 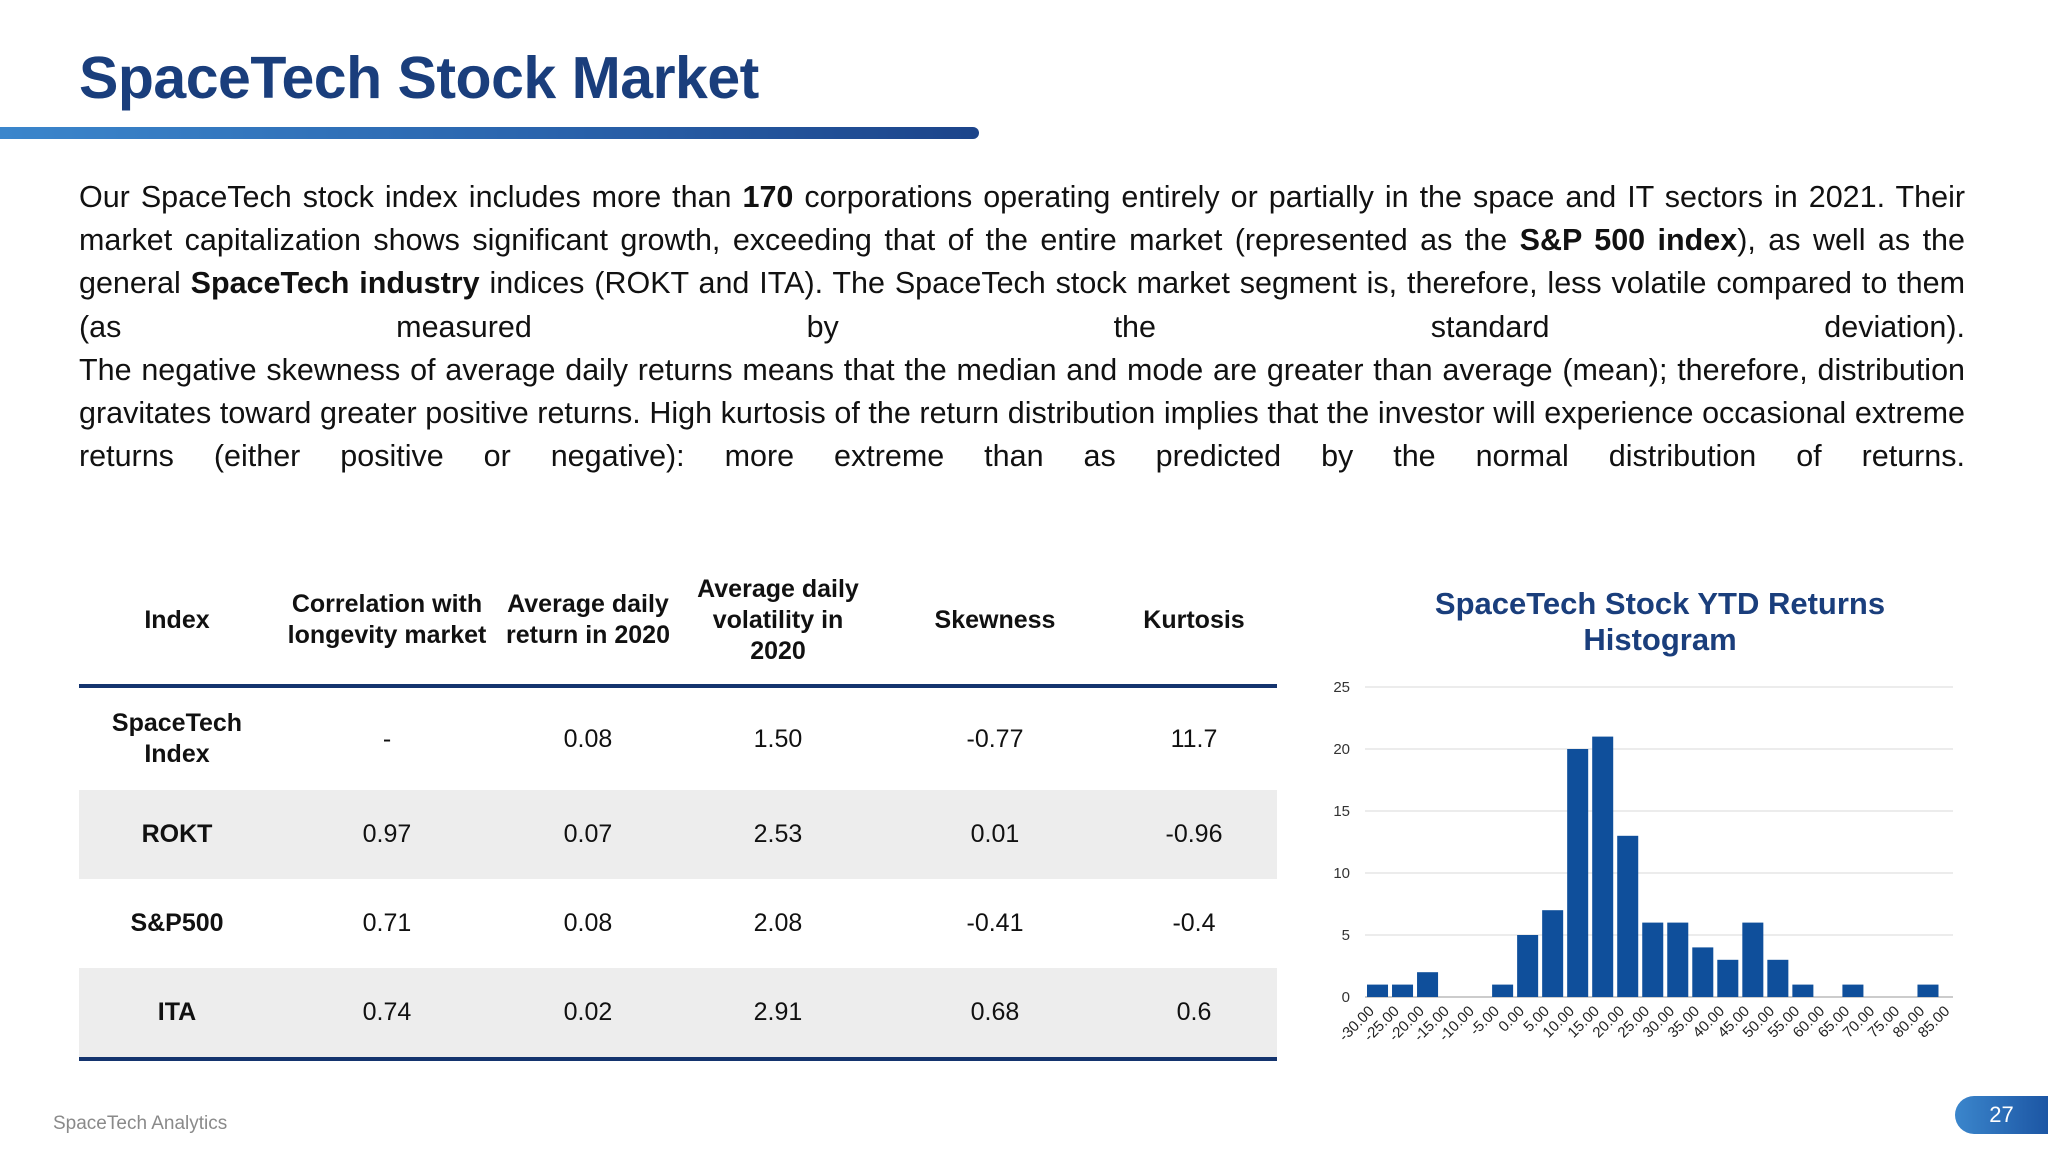 I want to click on cell-index-name: S&P500, so click(x=177, y=923).